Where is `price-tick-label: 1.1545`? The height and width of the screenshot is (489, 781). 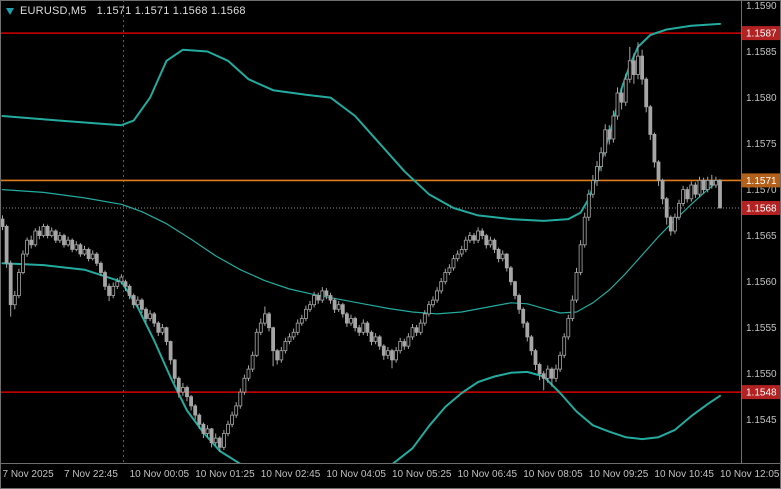 price-tick-label: 1.1545 is located at coordinates (761, 420).